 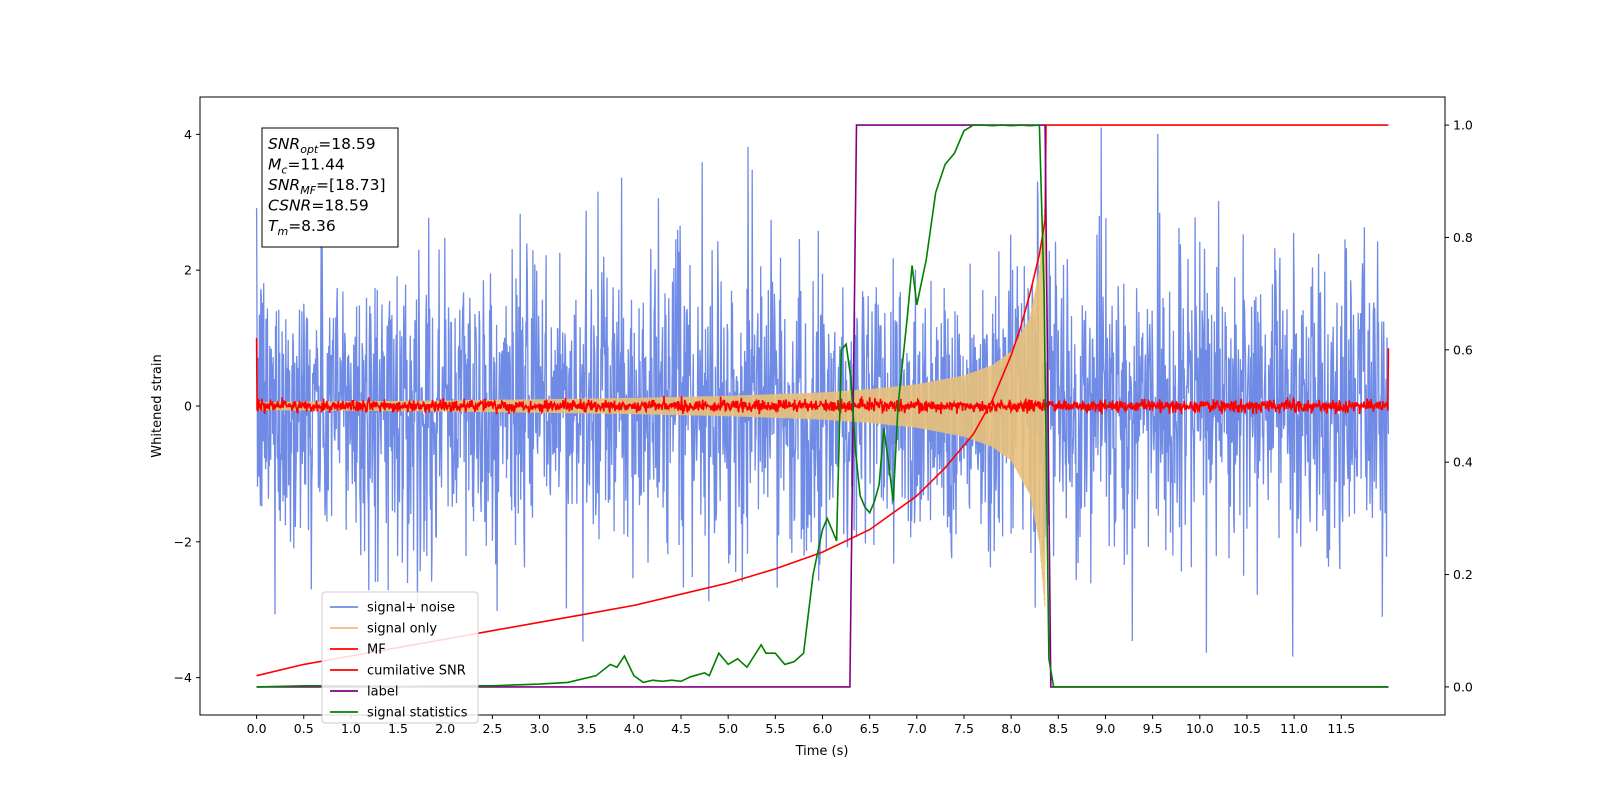 What do you see at coordinates (917, 728) in the screenshot?
I see `x-tick-label: 7.0` at bounding box center [917, 728].